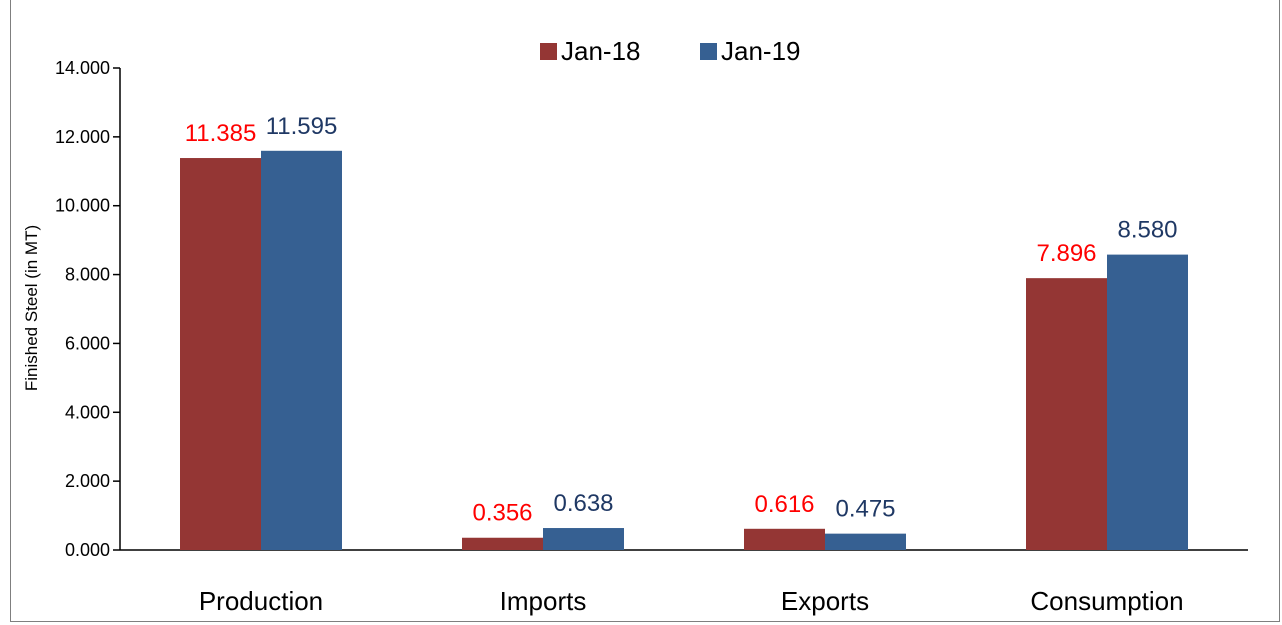  I want to click on legend-label: Jan-18, so click(601, 51).